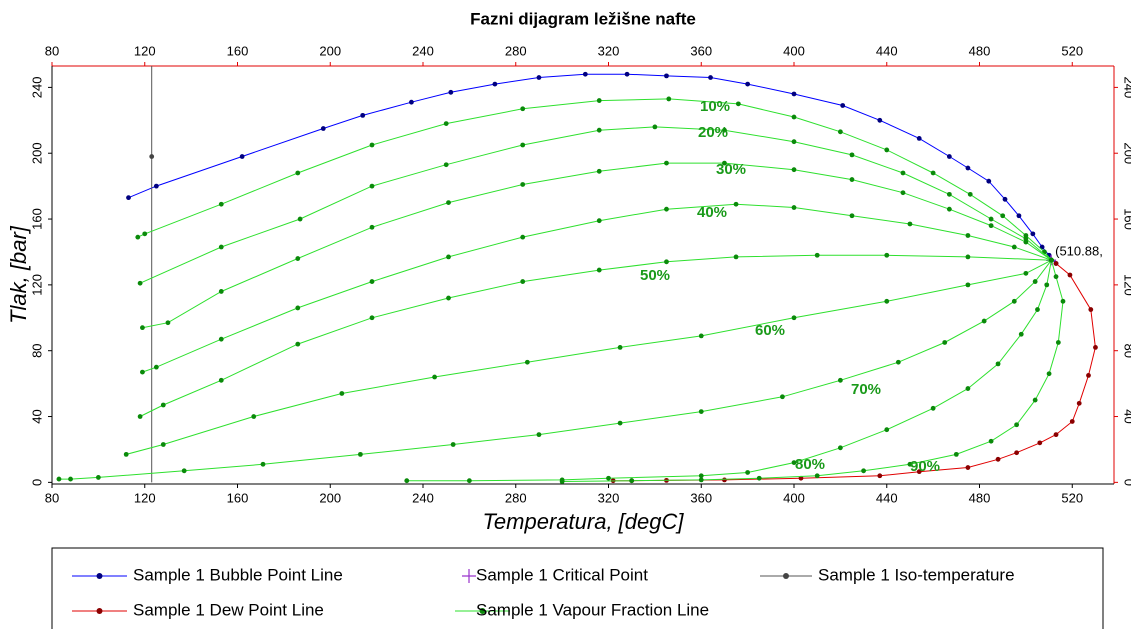  Describe the element at coordinates (238, 497) in the screenshot. I see `x-tick-label: 160` at that location.